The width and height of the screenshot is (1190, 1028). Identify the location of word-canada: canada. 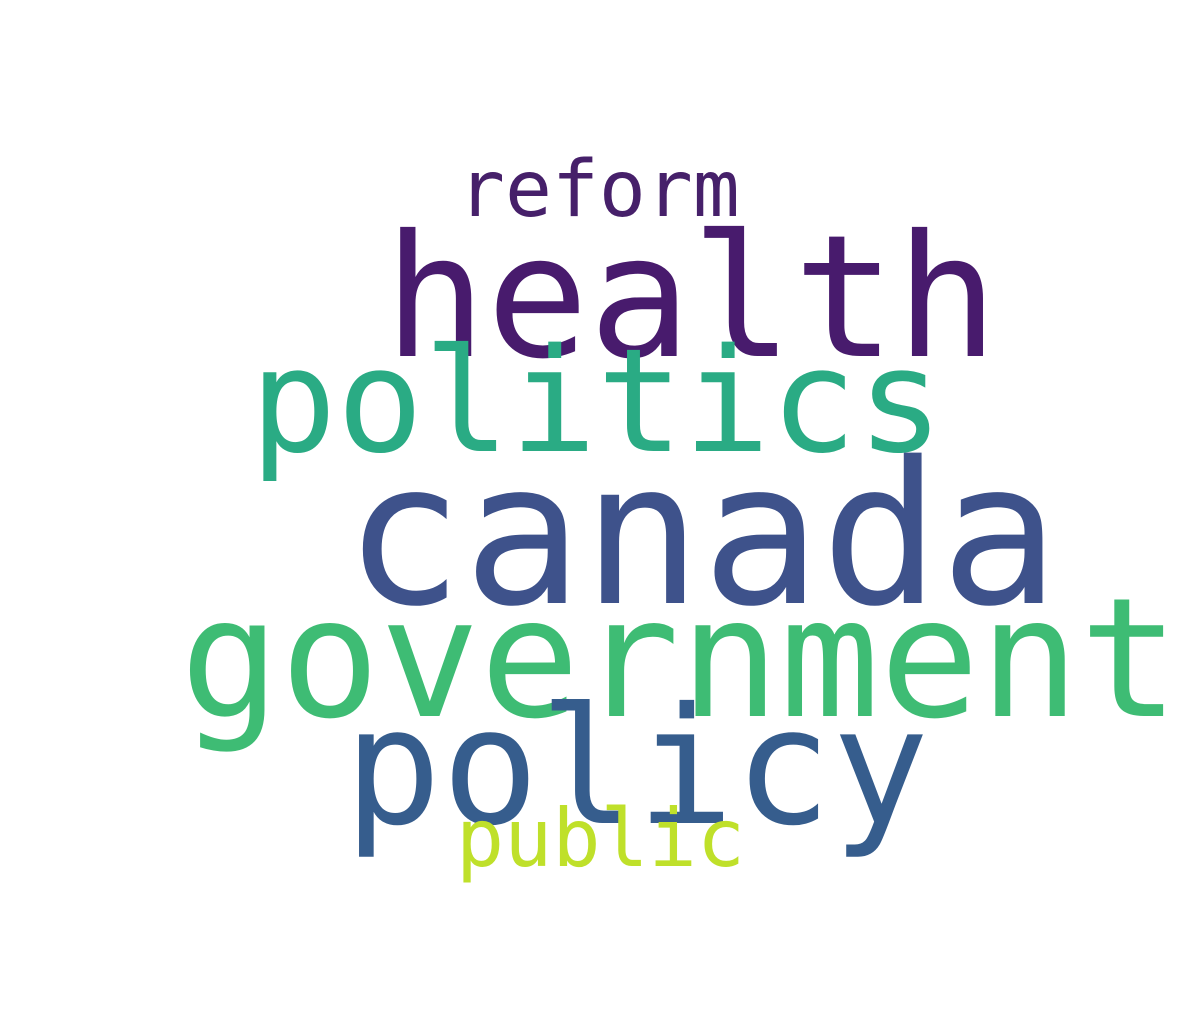
(702, 534).